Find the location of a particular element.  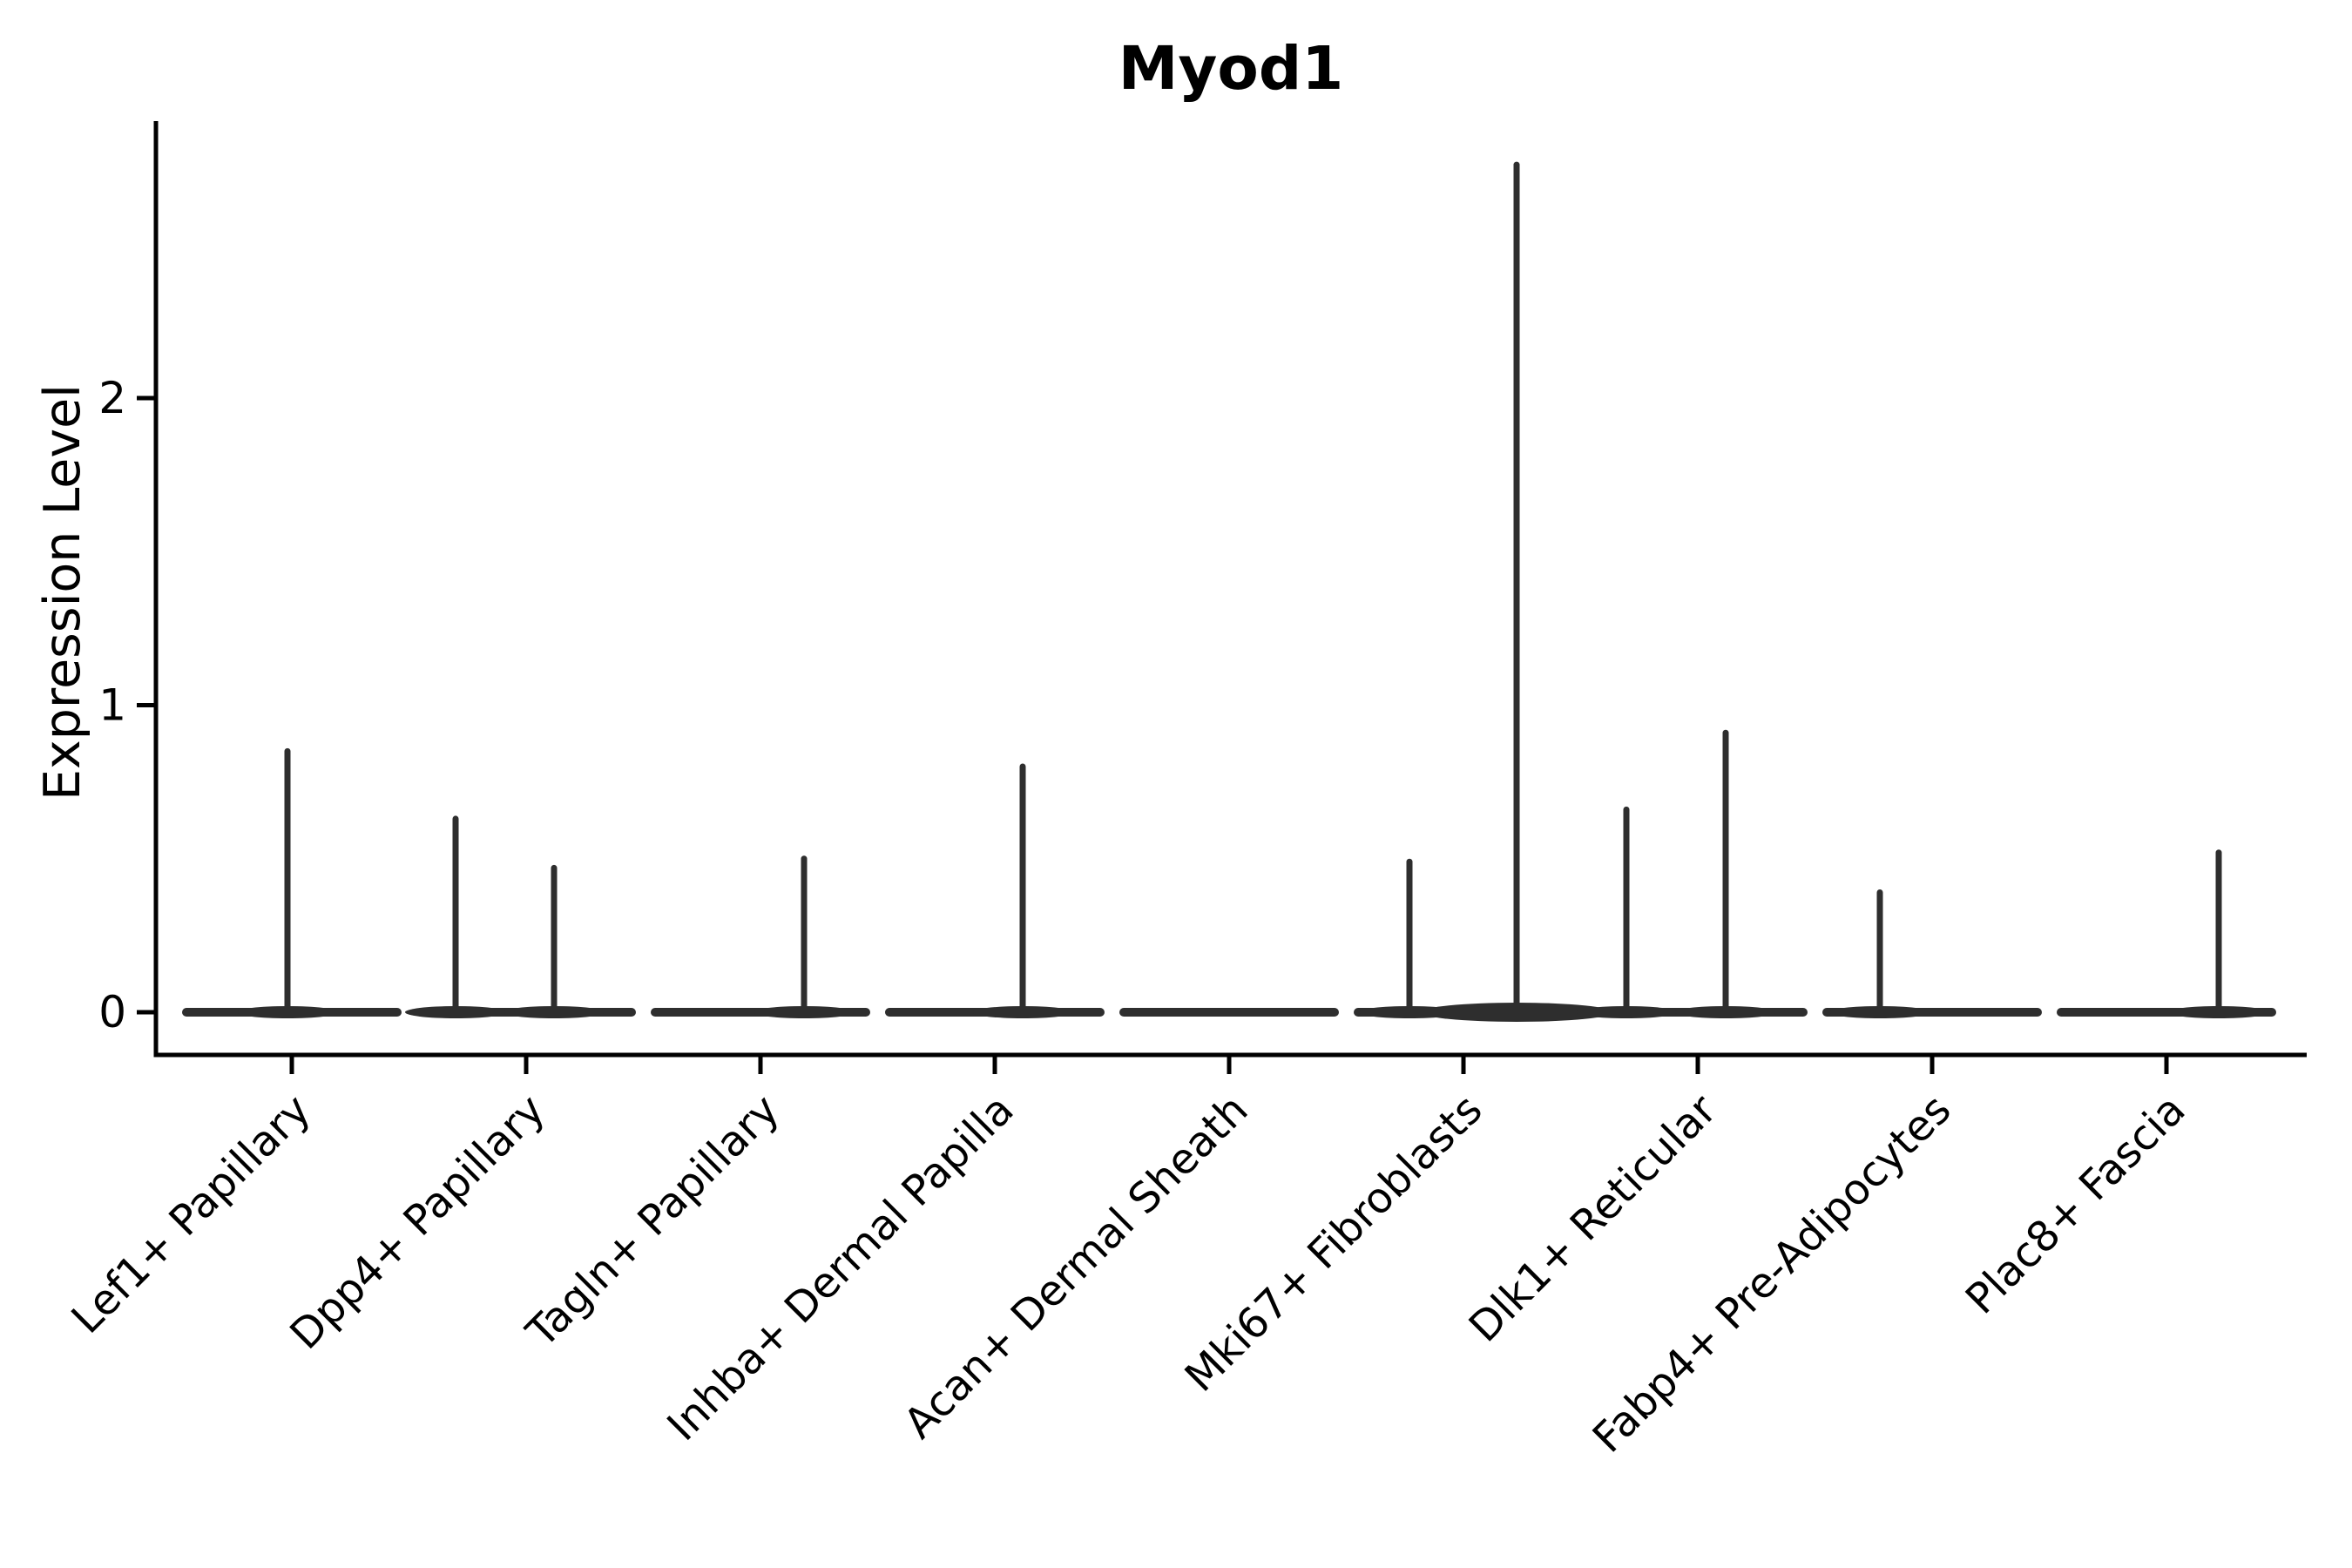

x-tick-label: Lef1+ Papillary is located at coordinates (192, 1214).